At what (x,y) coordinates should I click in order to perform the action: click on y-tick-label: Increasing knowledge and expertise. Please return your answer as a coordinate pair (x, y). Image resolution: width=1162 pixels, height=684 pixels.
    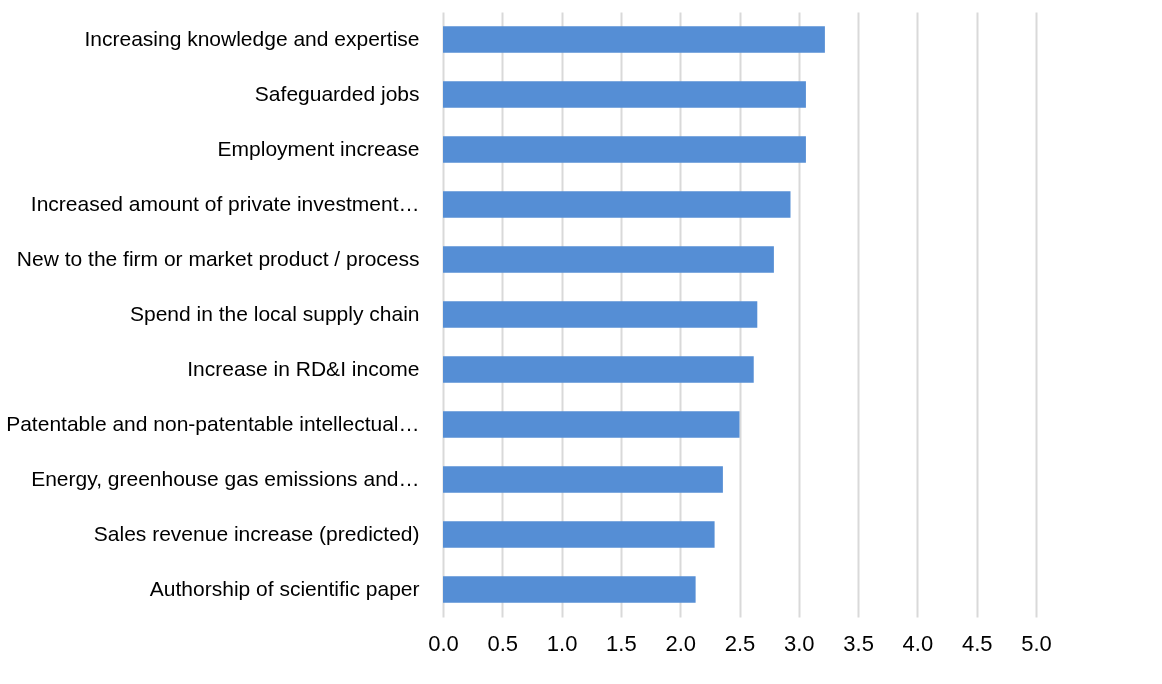
    Looking at the image, I should click on (252, 38).